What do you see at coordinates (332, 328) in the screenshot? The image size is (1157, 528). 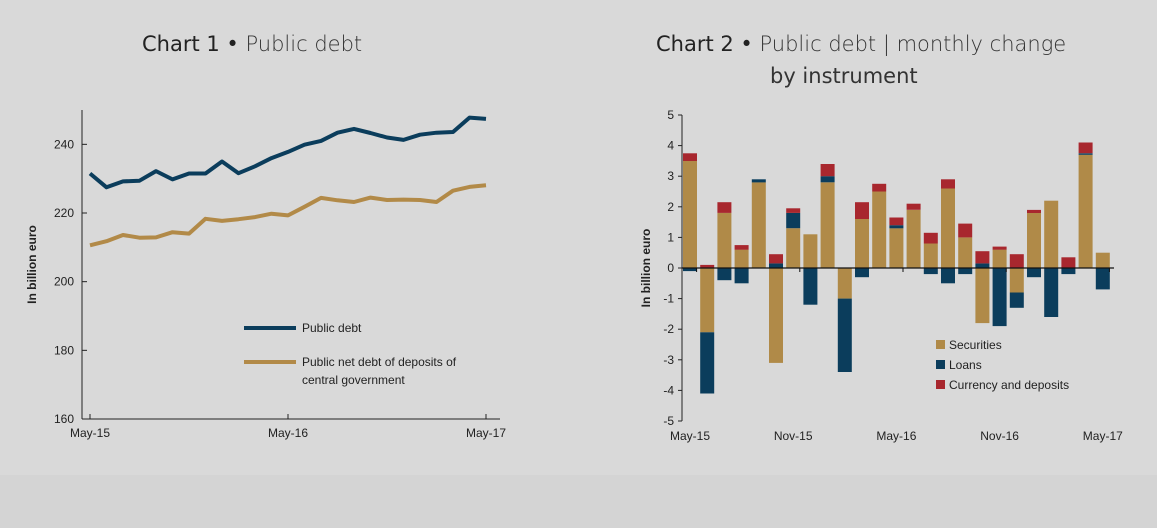 I see `chart-1-legend-label-public-debt: Public debt` at bounding box center [332, 328].